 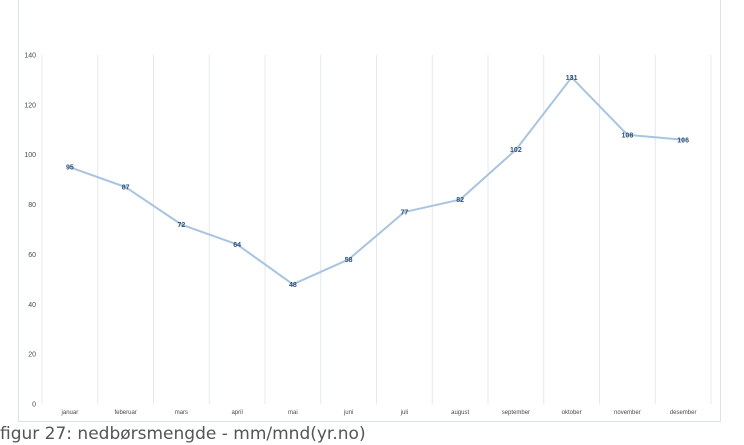 I want to click on x-tick-label: juni, so click(x=348, y=413).